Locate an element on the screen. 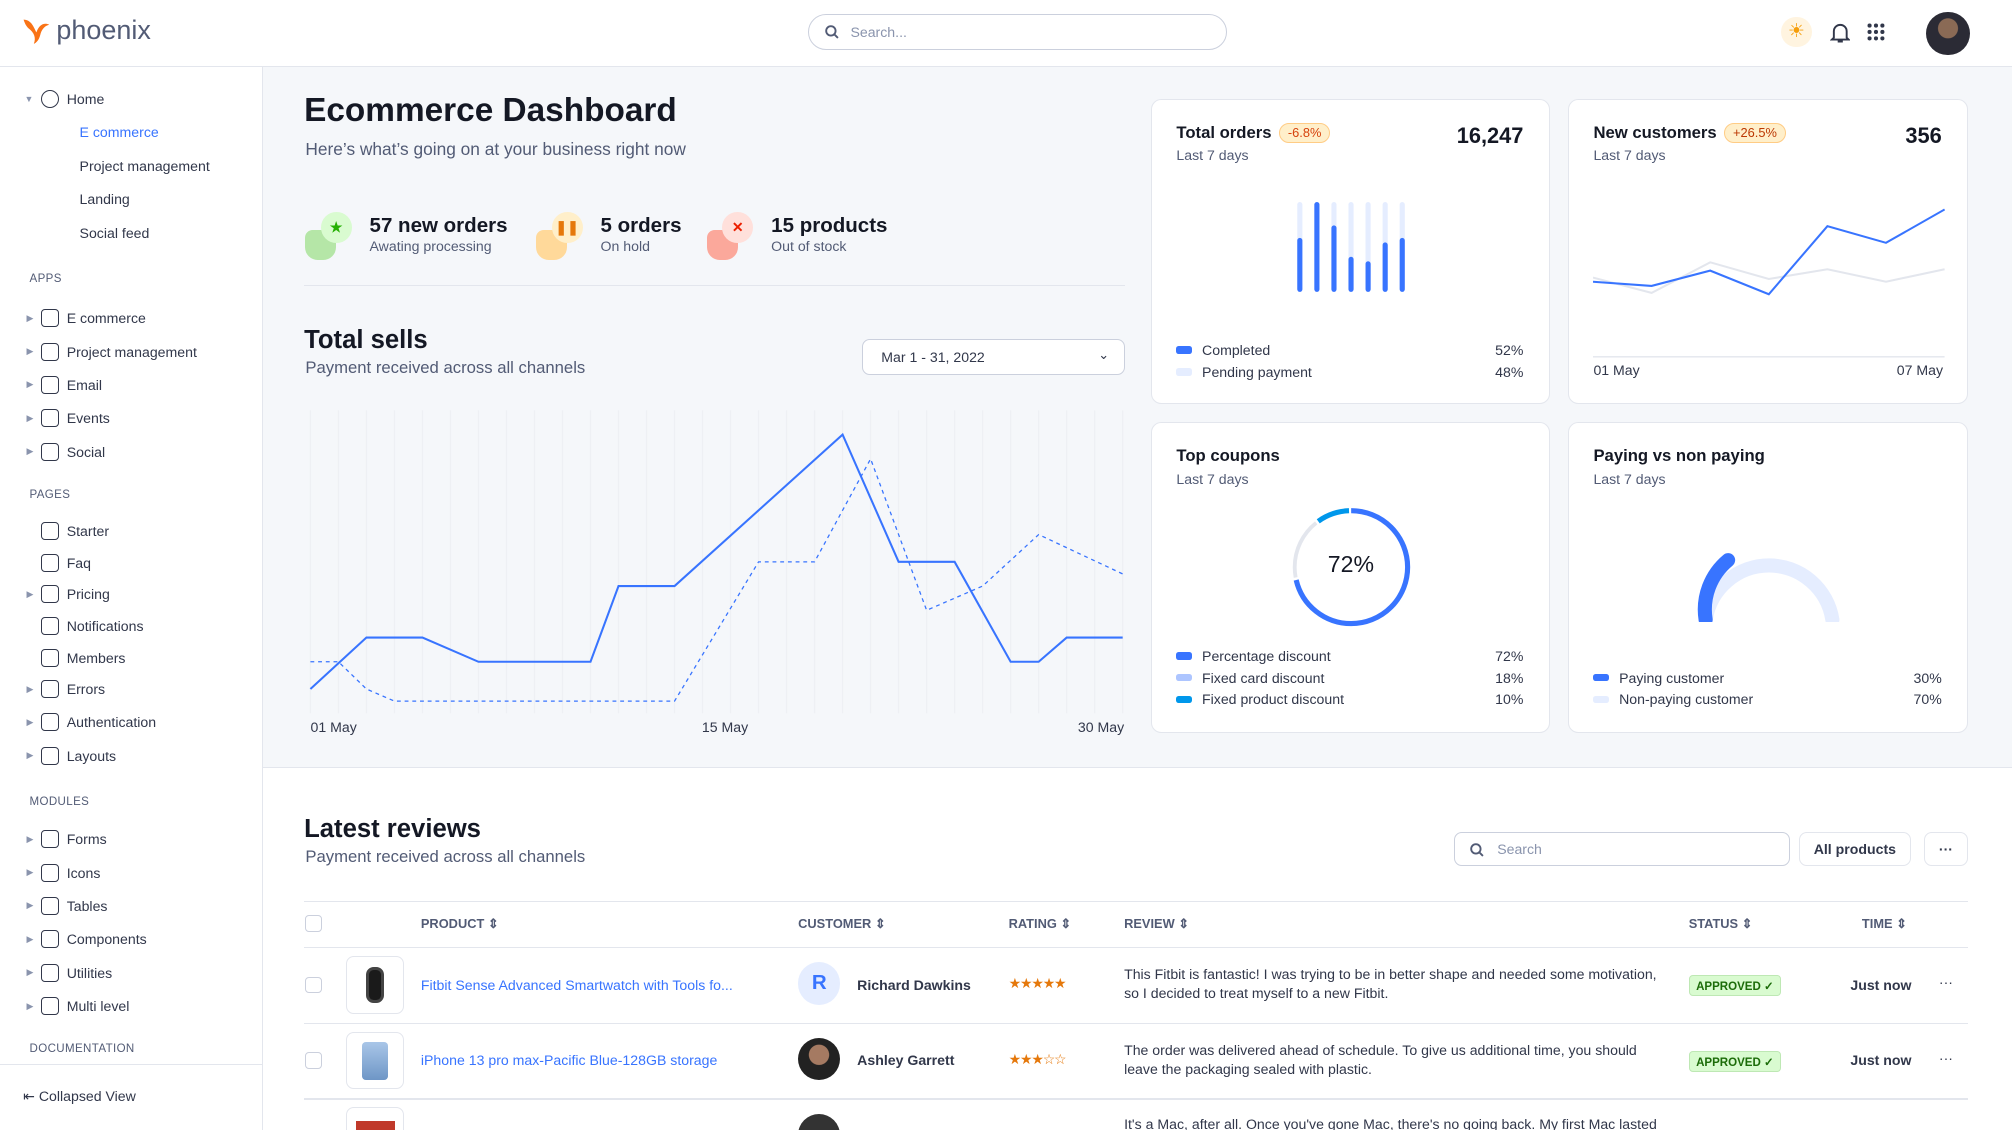 The height and width of the screenshot is (1130, 2012). card-title: Paying vs non paying is located at coordinates (1679, 456).